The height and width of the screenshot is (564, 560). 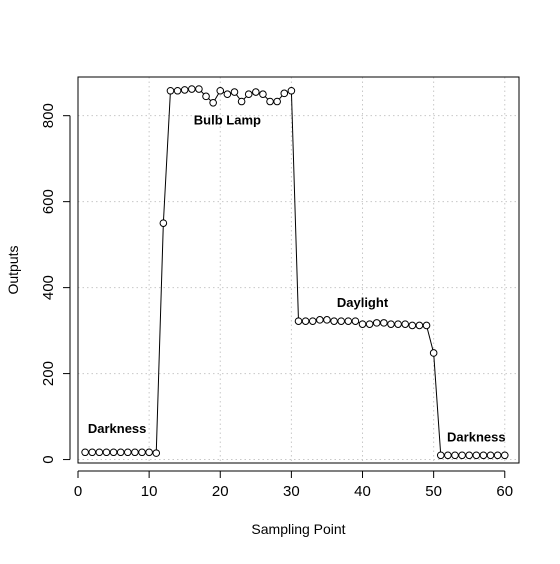 I want to click on x-tick-label: 50, so click(x=433, y=491).